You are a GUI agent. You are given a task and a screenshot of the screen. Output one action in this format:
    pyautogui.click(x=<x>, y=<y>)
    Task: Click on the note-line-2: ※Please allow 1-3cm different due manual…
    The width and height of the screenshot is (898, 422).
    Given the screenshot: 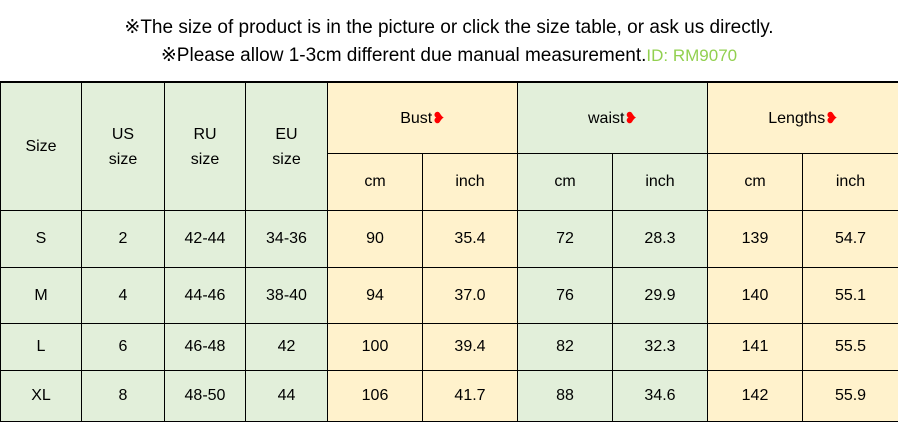 What is the action you would take?
    pyautogui.click(x=449, y=56)
    